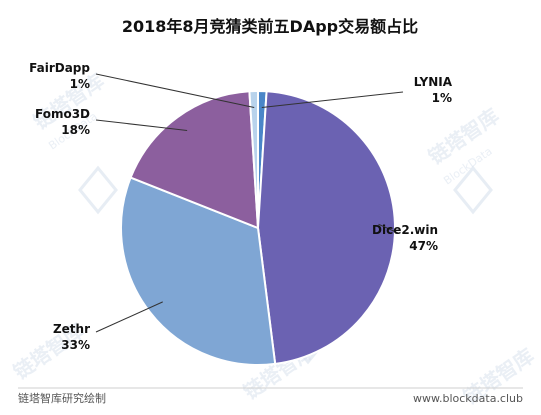 The image size is (541, 415). I want to click on slice-label-3: Fomo3D, so click(62, 114).